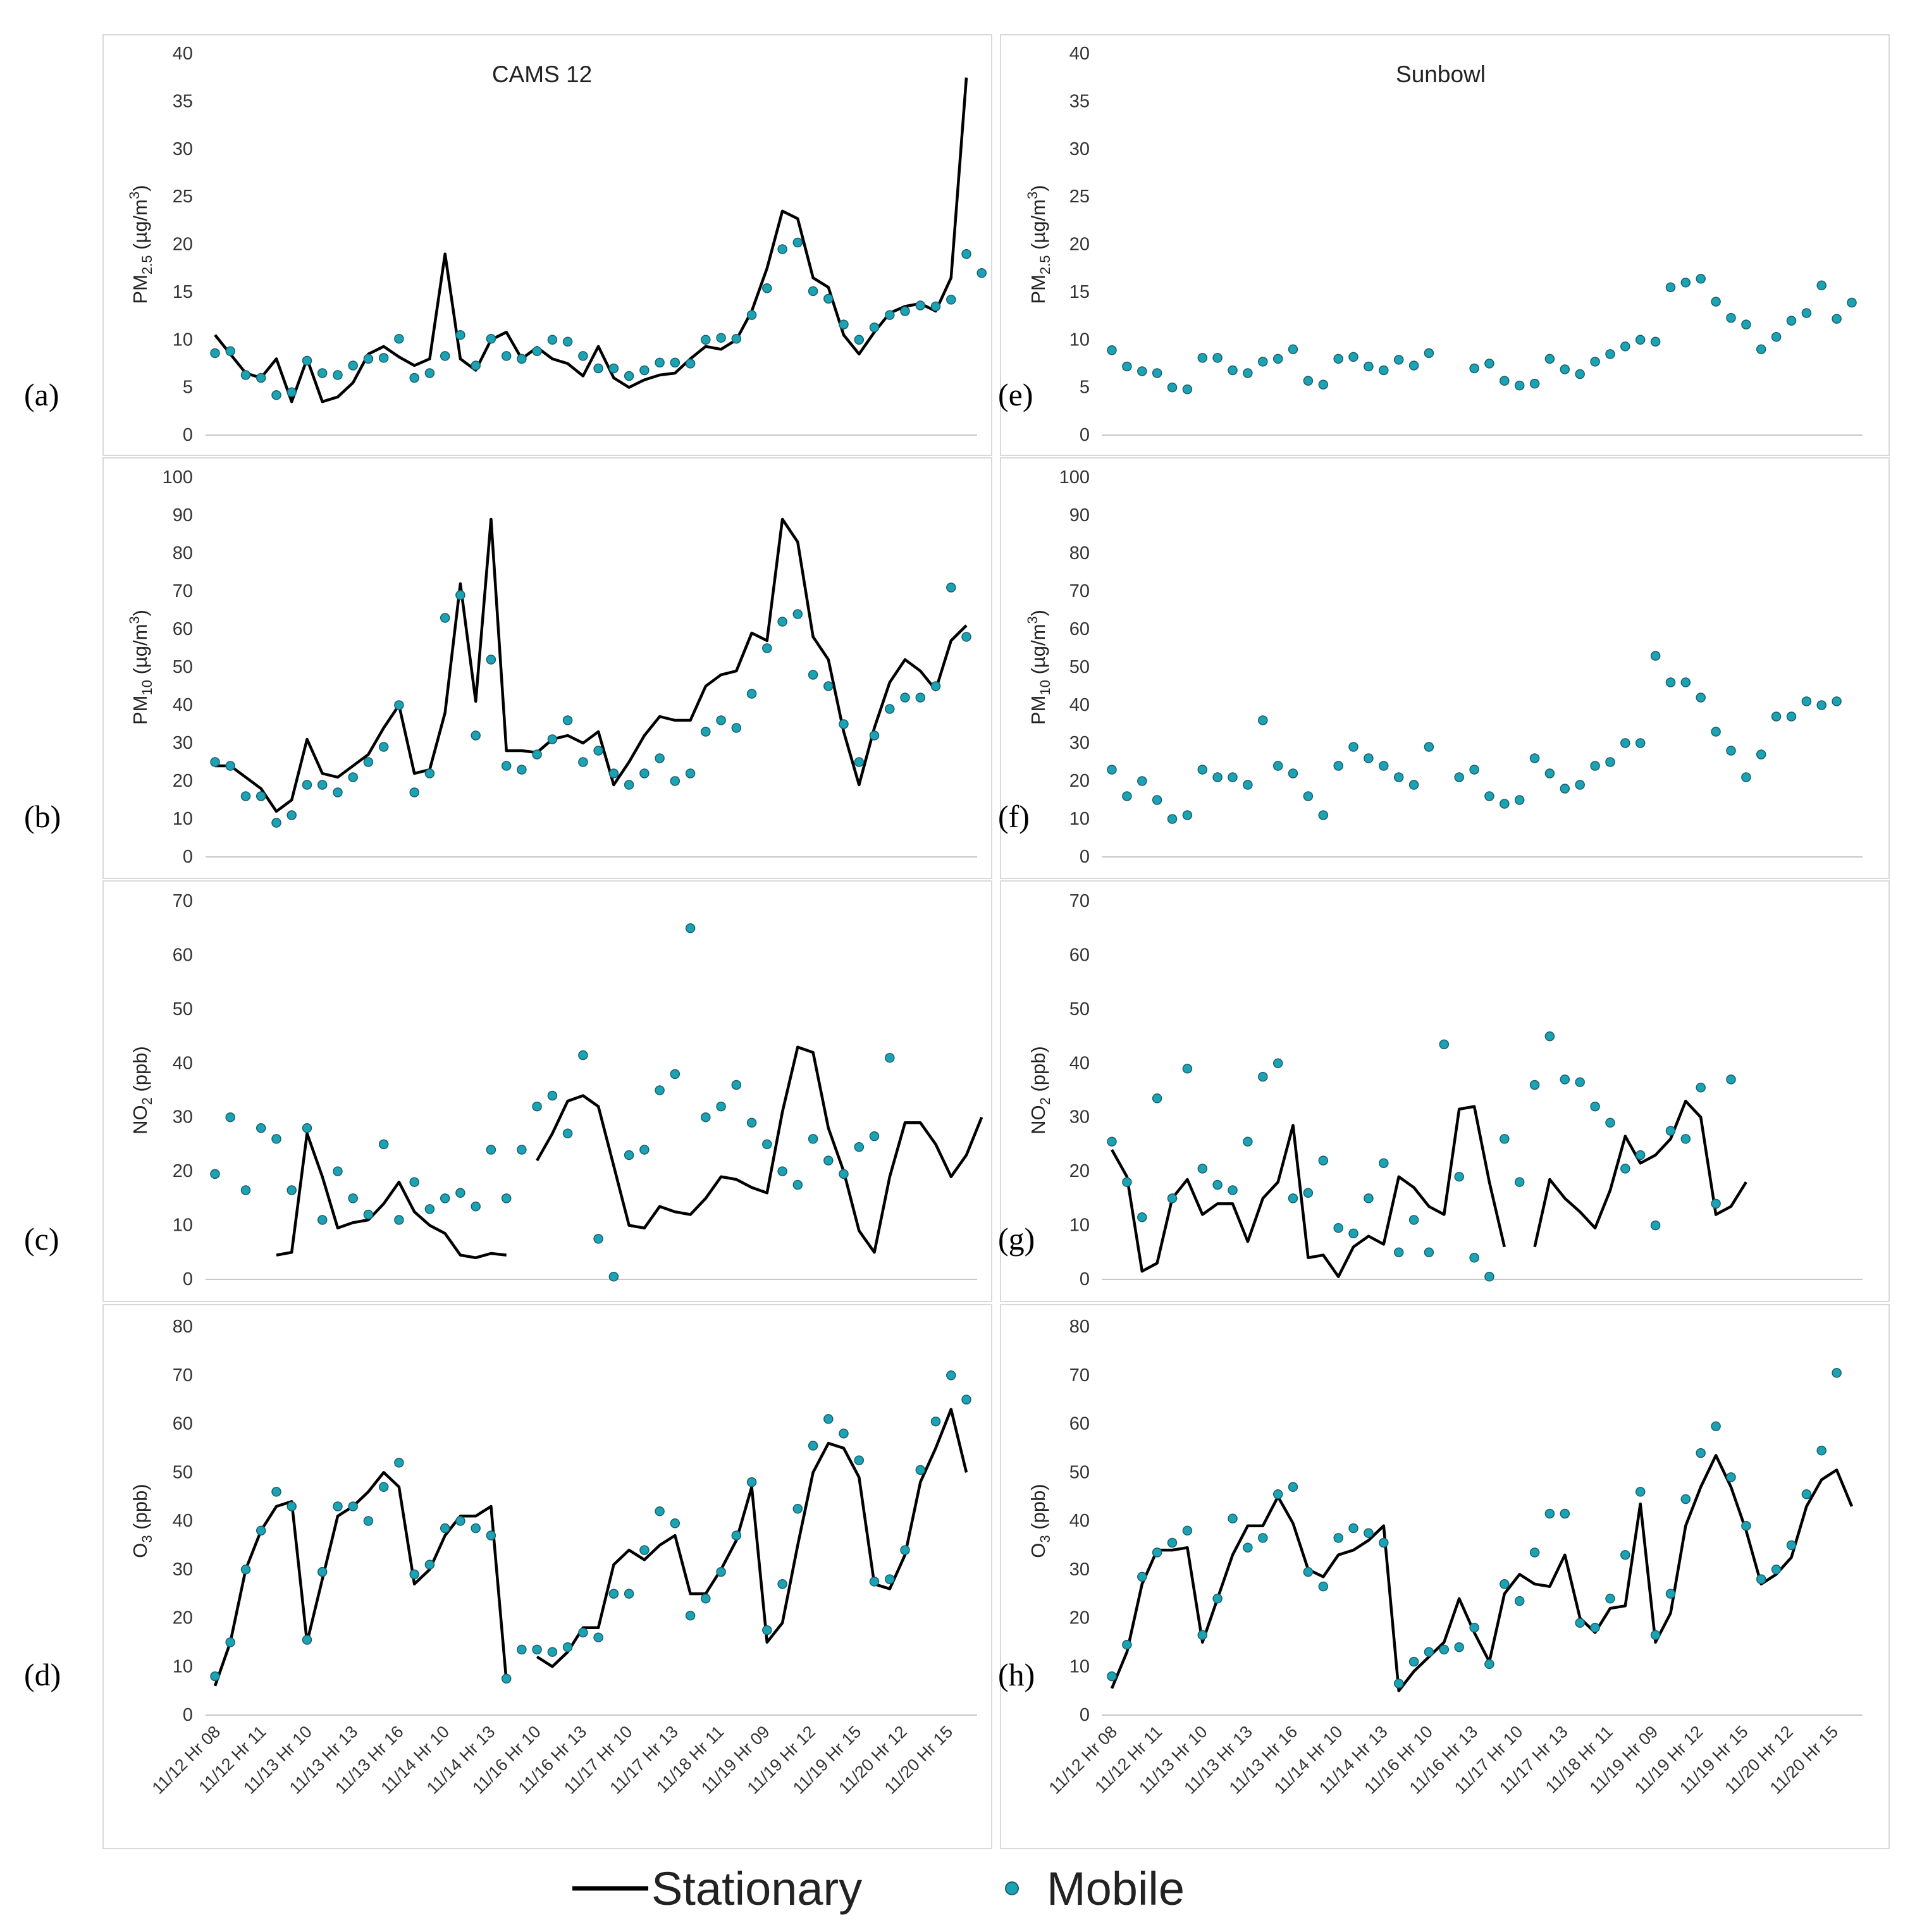  I want to click on panel-letter: (a), so click(41, 394).